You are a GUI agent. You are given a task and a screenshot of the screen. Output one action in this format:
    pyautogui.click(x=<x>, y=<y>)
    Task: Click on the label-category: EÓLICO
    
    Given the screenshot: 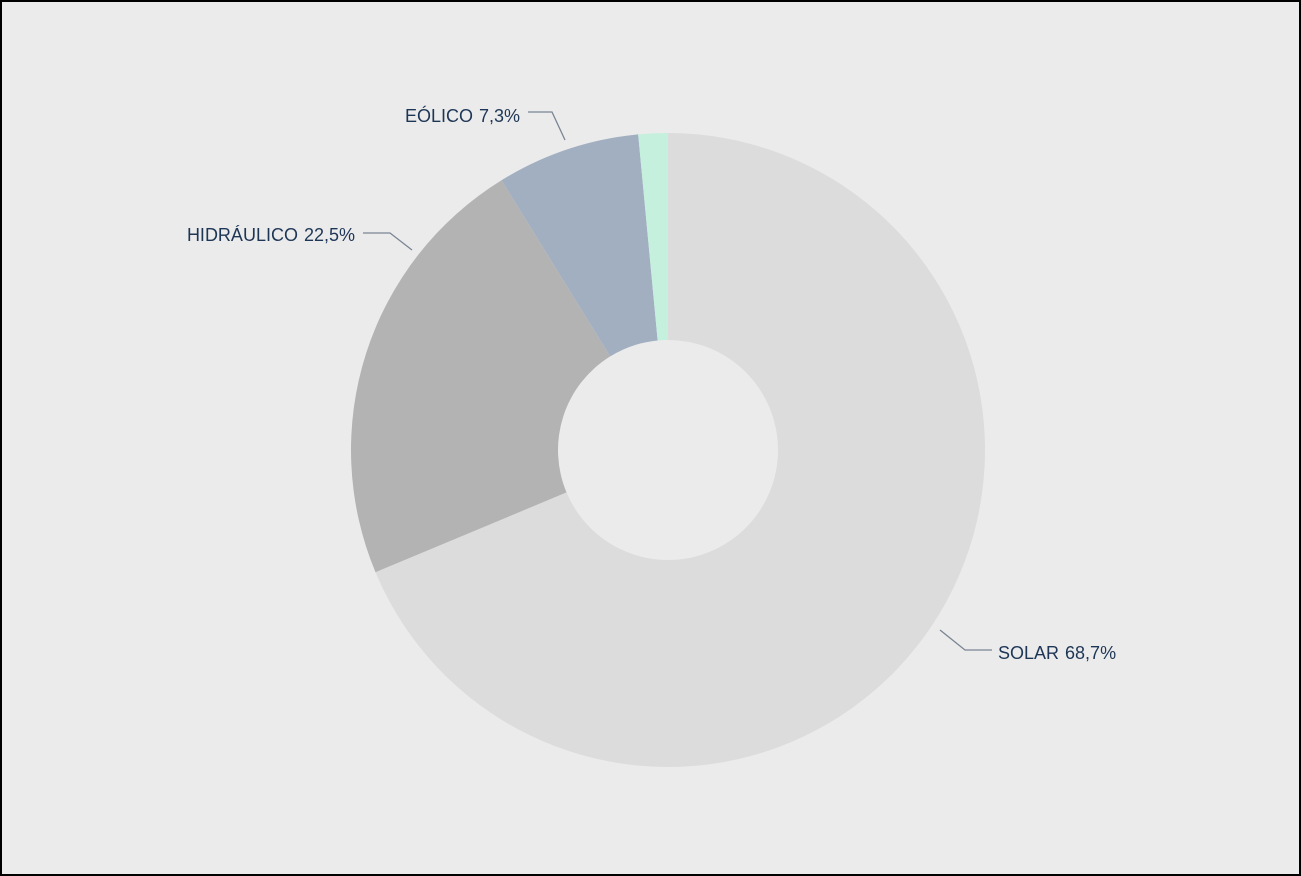 What is the action you would take?
    pyautogui.click(x=439, y=115)
    